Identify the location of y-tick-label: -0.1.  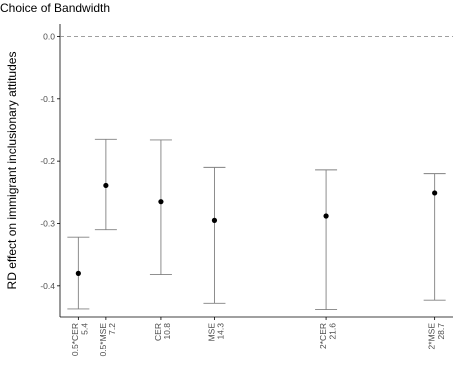
(47, 99).